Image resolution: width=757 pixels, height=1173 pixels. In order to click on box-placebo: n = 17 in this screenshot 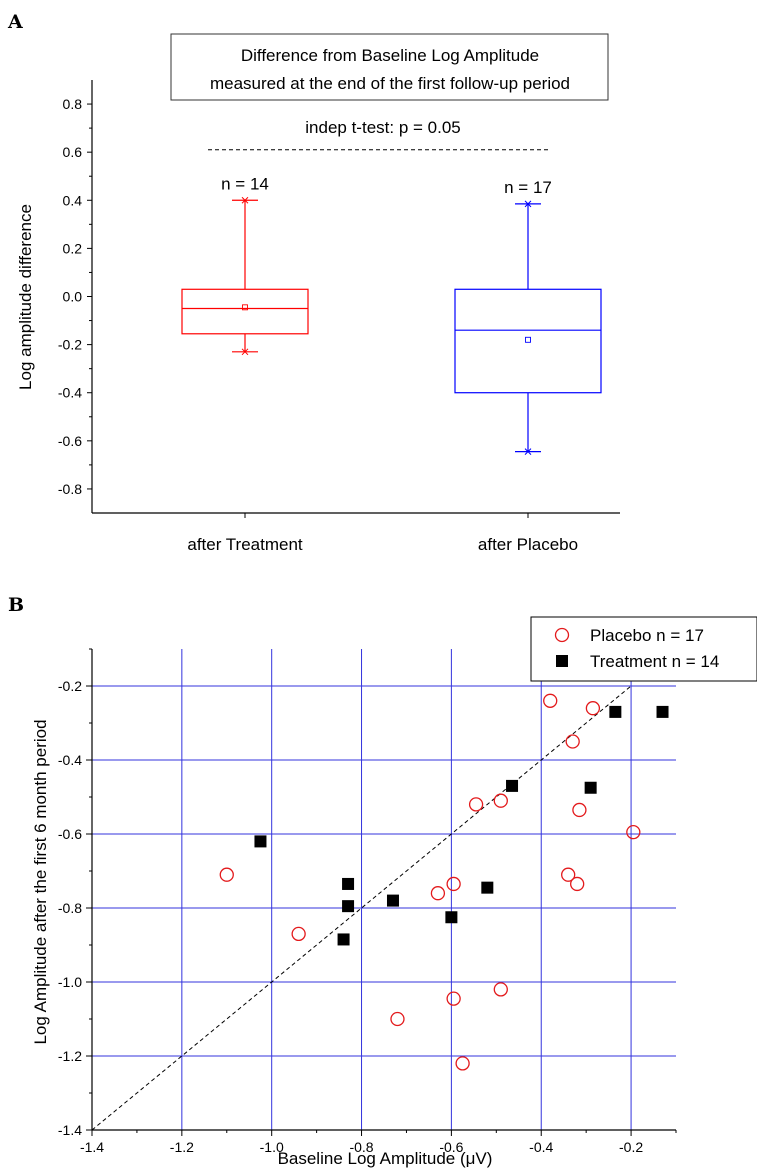, I will do `click(528, 316)`.